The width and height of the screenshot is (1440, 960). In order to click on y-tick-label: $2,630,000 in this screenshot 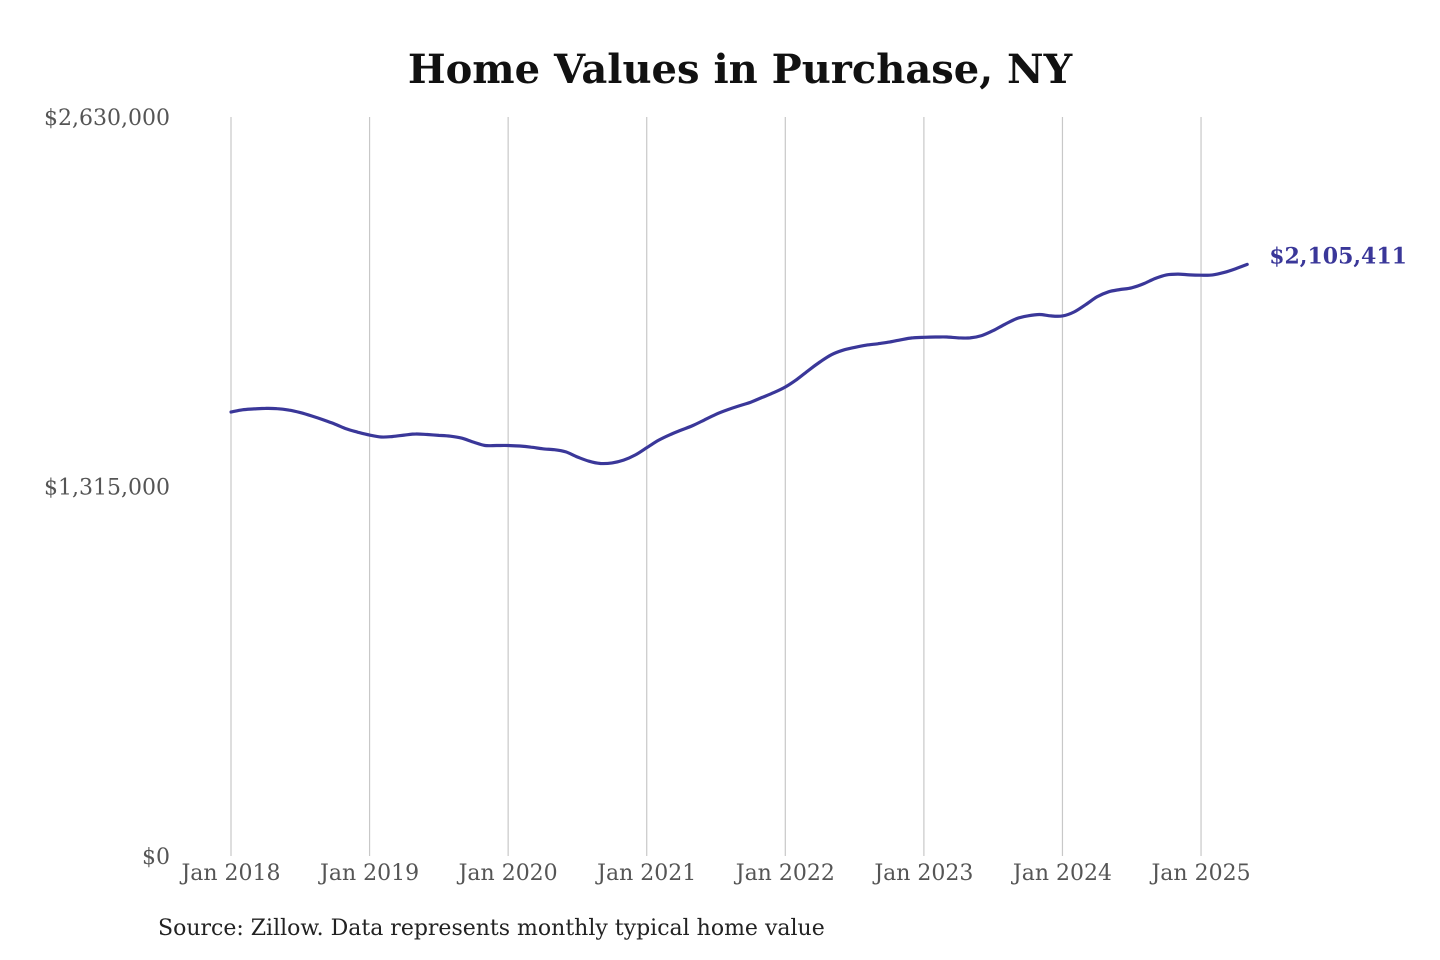, I will do `click(107, 118)`.